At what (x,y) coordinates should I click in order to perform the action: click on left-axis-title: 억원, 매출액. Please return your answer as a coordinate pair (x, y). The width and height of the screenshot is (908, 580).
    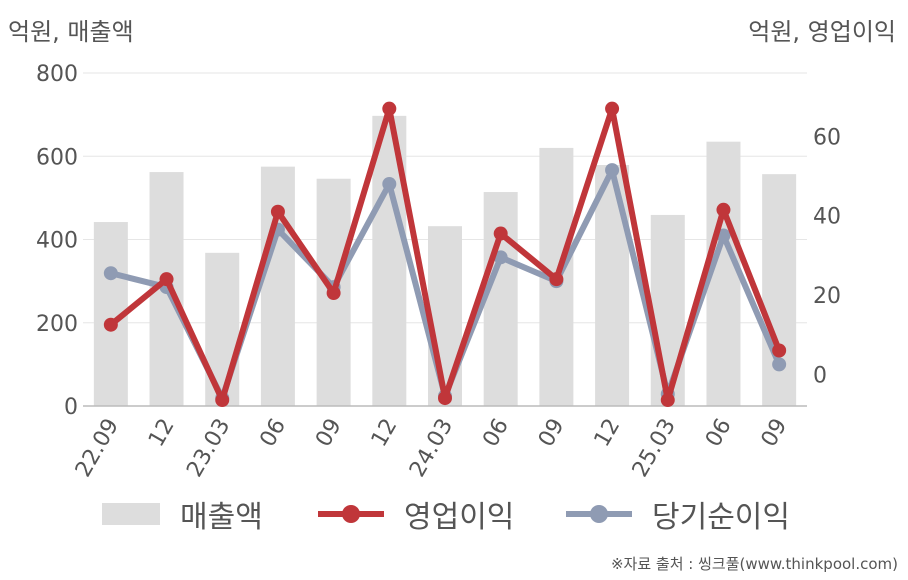
    Looking at the image, I should click on (71, 32).